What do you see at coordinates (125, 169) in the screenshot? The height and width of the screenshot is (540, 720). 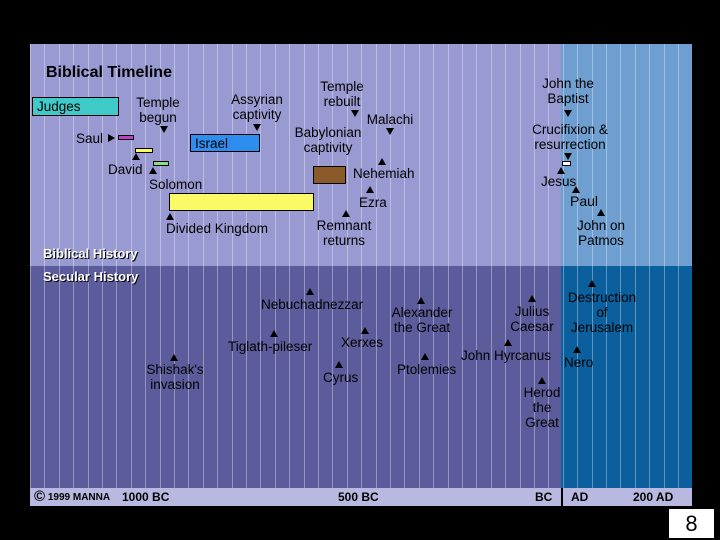 I see `david-label: David` at bounding box center [125, 169].